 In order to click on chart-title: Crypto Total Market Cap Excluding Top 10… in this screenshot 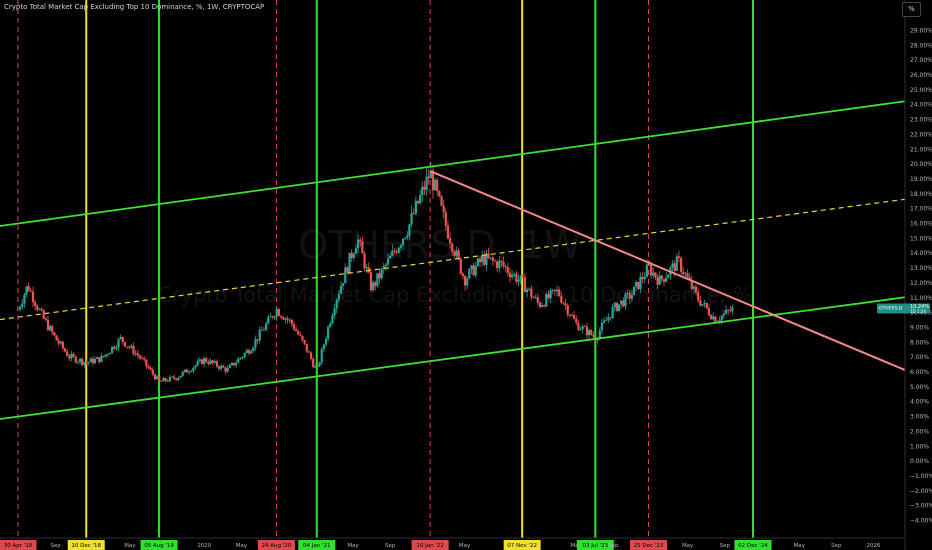, I will do `click(134, 7)`.